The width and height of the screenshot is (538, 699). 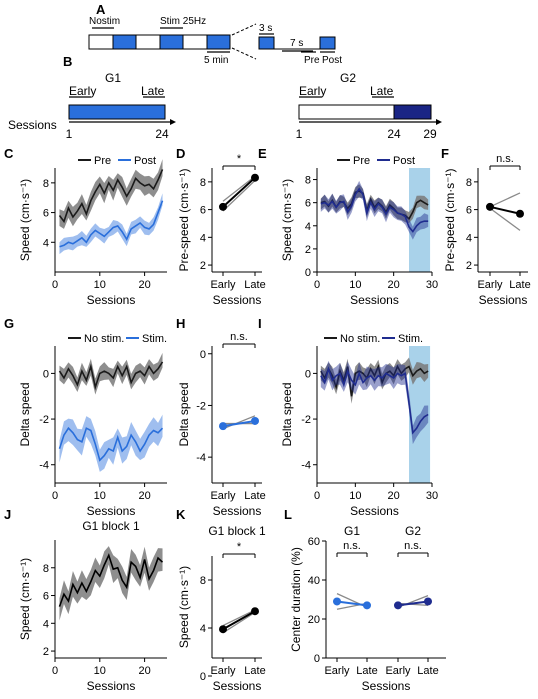 I want to click on panel-g-series-1-line, so click(x=111, y=444).